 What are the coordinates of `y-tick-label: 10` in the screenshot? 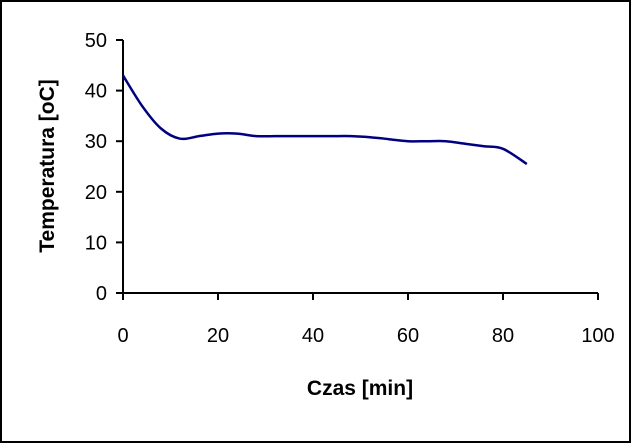 It's located at (96, 243).